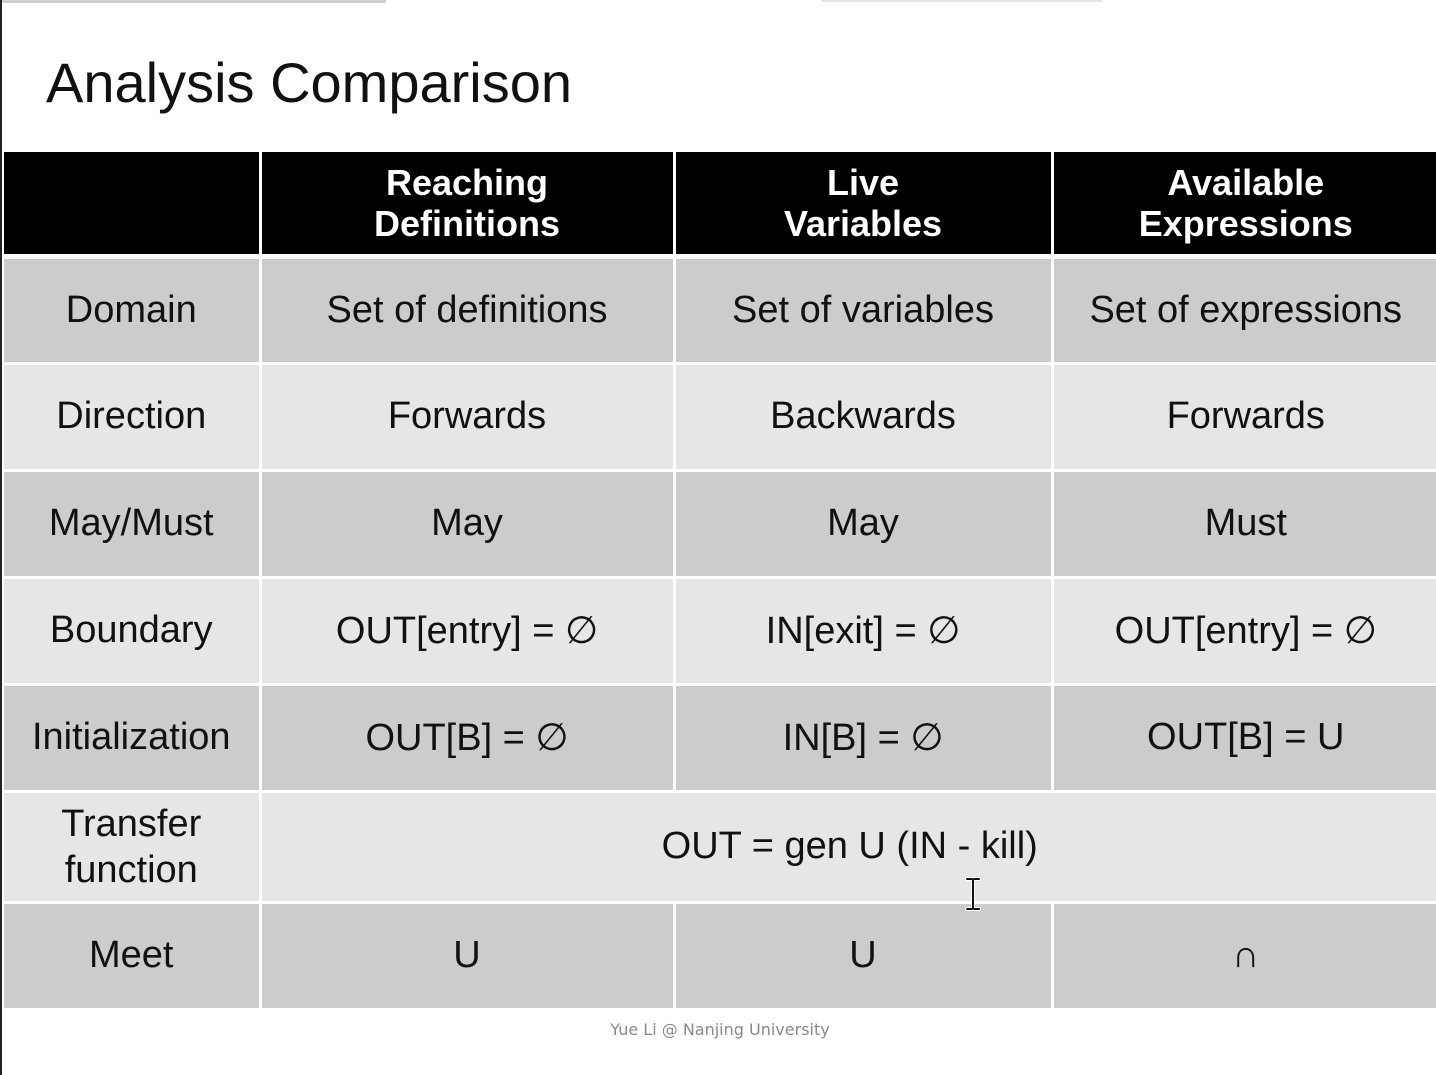 The width and height of the screenshot is (1436, 1075). What do you see at coordinates (1244, 524) in the screenshot?
I see `cell-available: Must` at bounding box center [1244, 524].